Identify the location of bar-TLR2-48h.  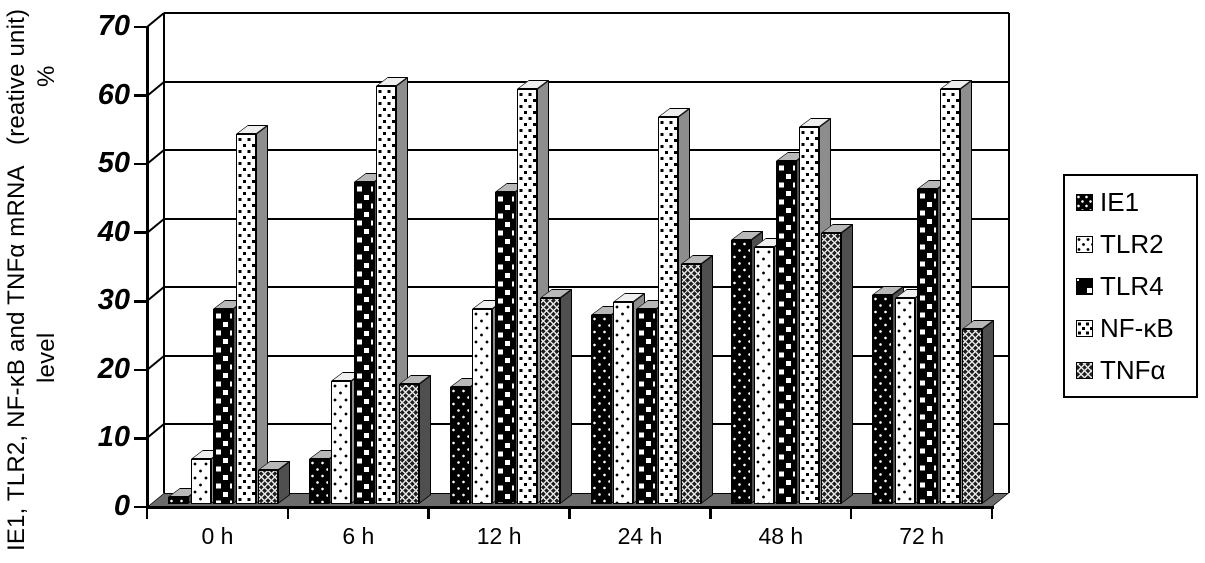
(763, 375).